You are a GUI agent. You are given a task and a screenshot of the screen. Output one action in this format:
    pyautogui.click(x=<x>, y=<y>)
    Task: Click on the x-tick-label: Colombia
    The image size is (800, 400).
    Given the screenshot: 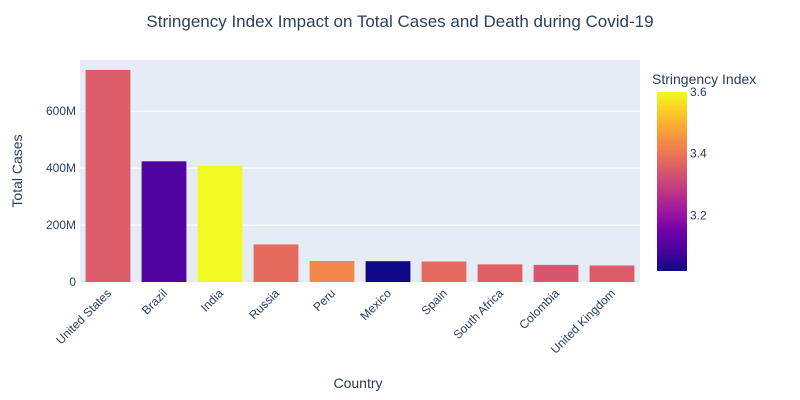 What is the action you would take?
    pyautogui.click(x=539, y=309)
    